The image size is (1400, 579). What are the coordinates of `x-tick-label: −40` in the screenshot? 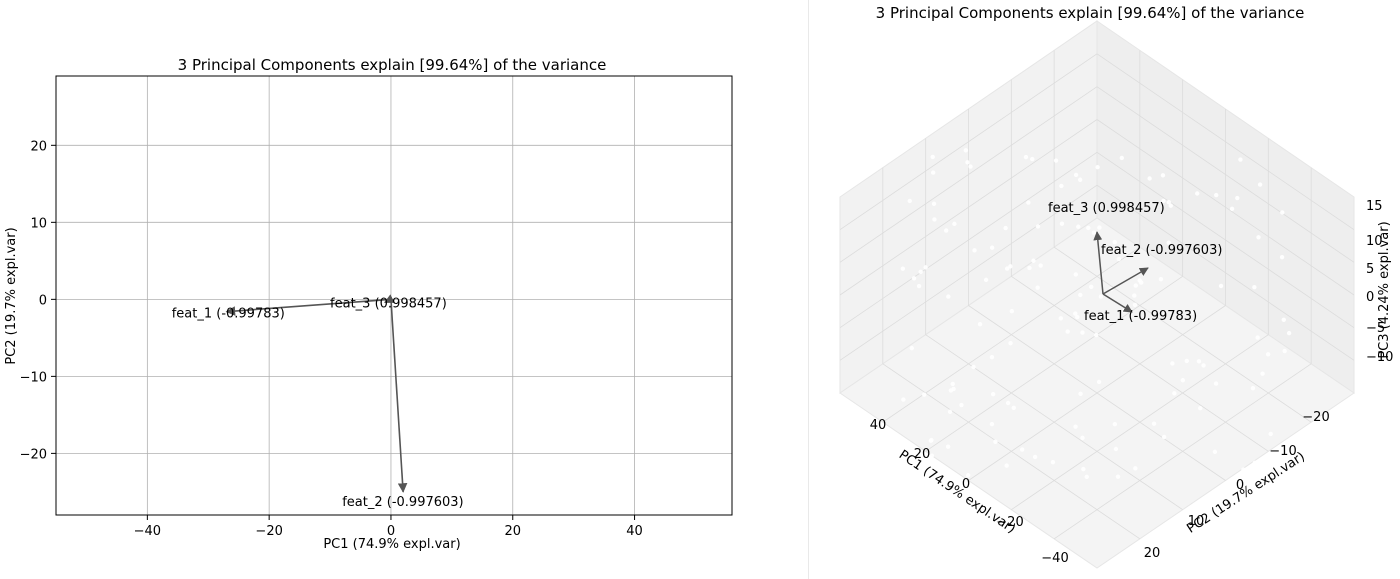 It's located at (147, 531).